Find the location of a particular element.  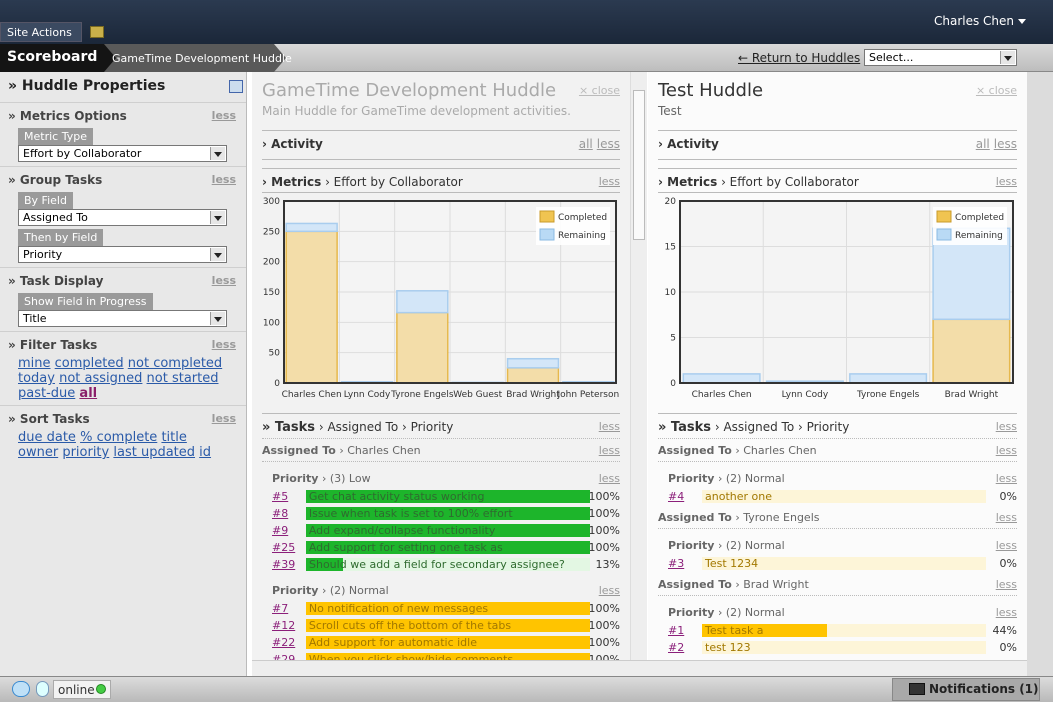

progress-track: Scroll cuts off the bottom of the tabs is located at coordinates (447, 625).